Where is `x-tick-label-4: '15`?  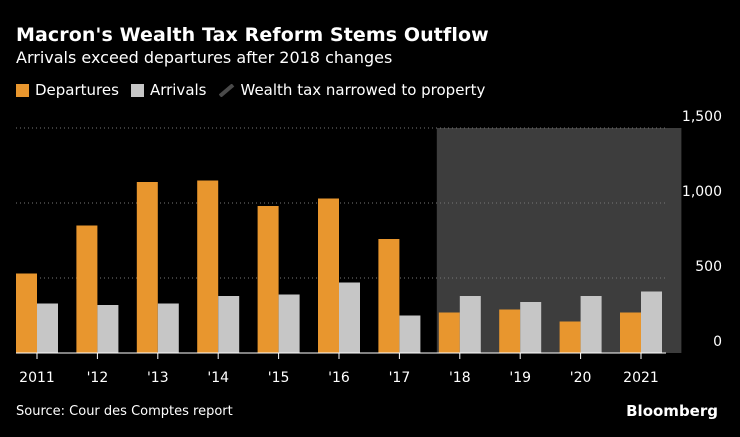 x-tick-label-4: '15 is located at coordinates (279, 378).